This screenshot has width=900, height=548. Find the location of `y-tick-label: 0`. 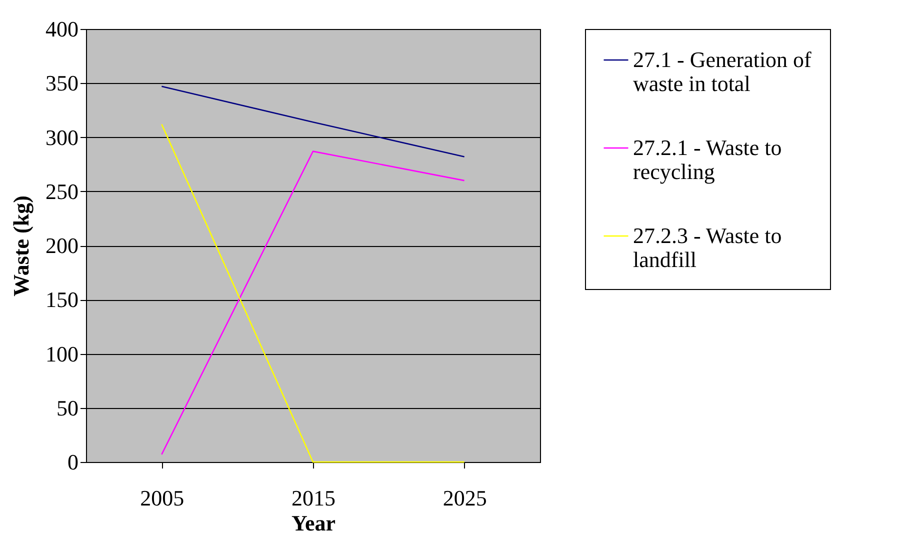

y-tick-label: 0 is located at coordinates (73, 462).